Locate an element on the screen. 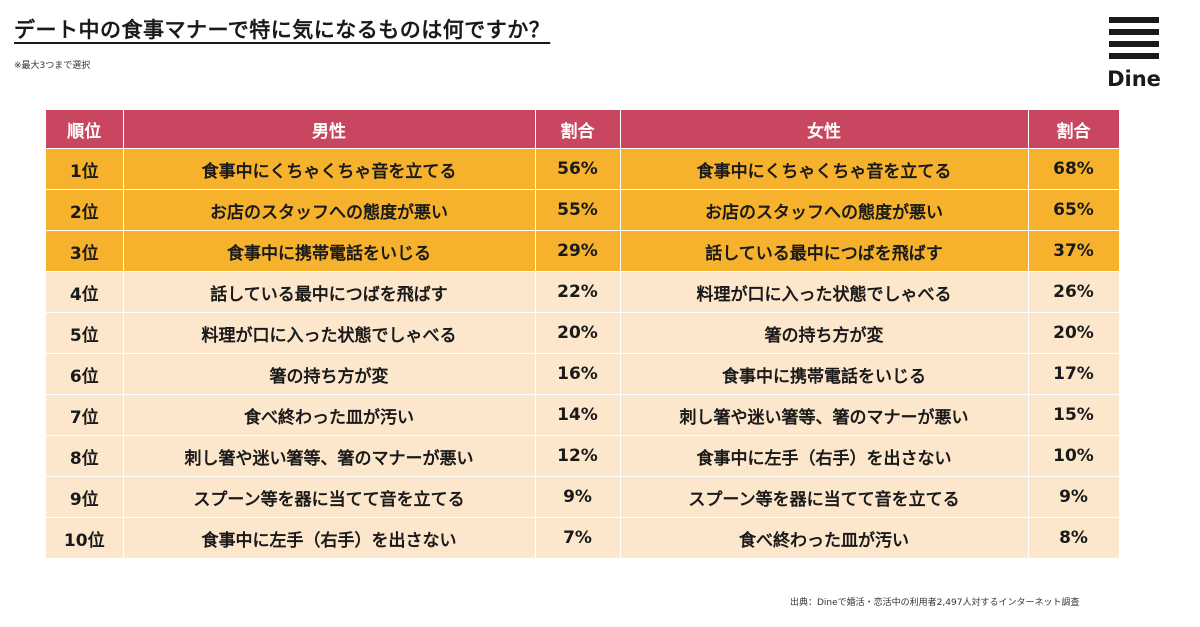 This screenshot has height=627, width=1200. table-row: 2位 お店のスタッフへの態度が悪い 55% お店のスタッフへの態度が悪い 65% is located at coordinates (583, 210).